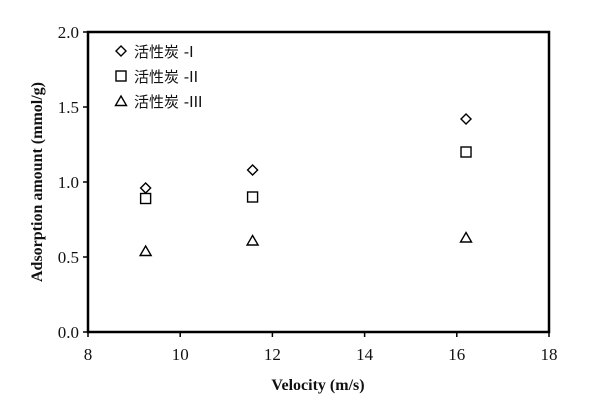 Image resolution: width=600 pixels, height=411 pixels. Describe the element at coordinates (549, 354) in the screenshot. I see `x-tick-label: 18` at that location.